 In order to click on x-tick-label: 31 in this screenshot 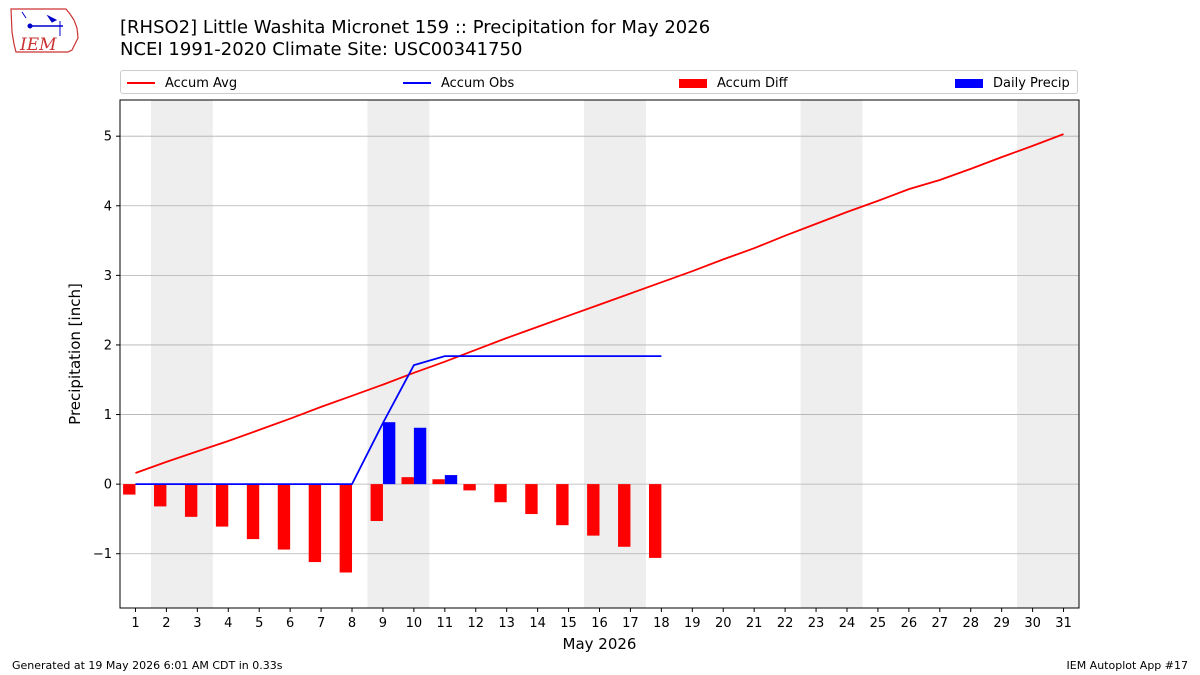, I will do `click(1063, 623)`.